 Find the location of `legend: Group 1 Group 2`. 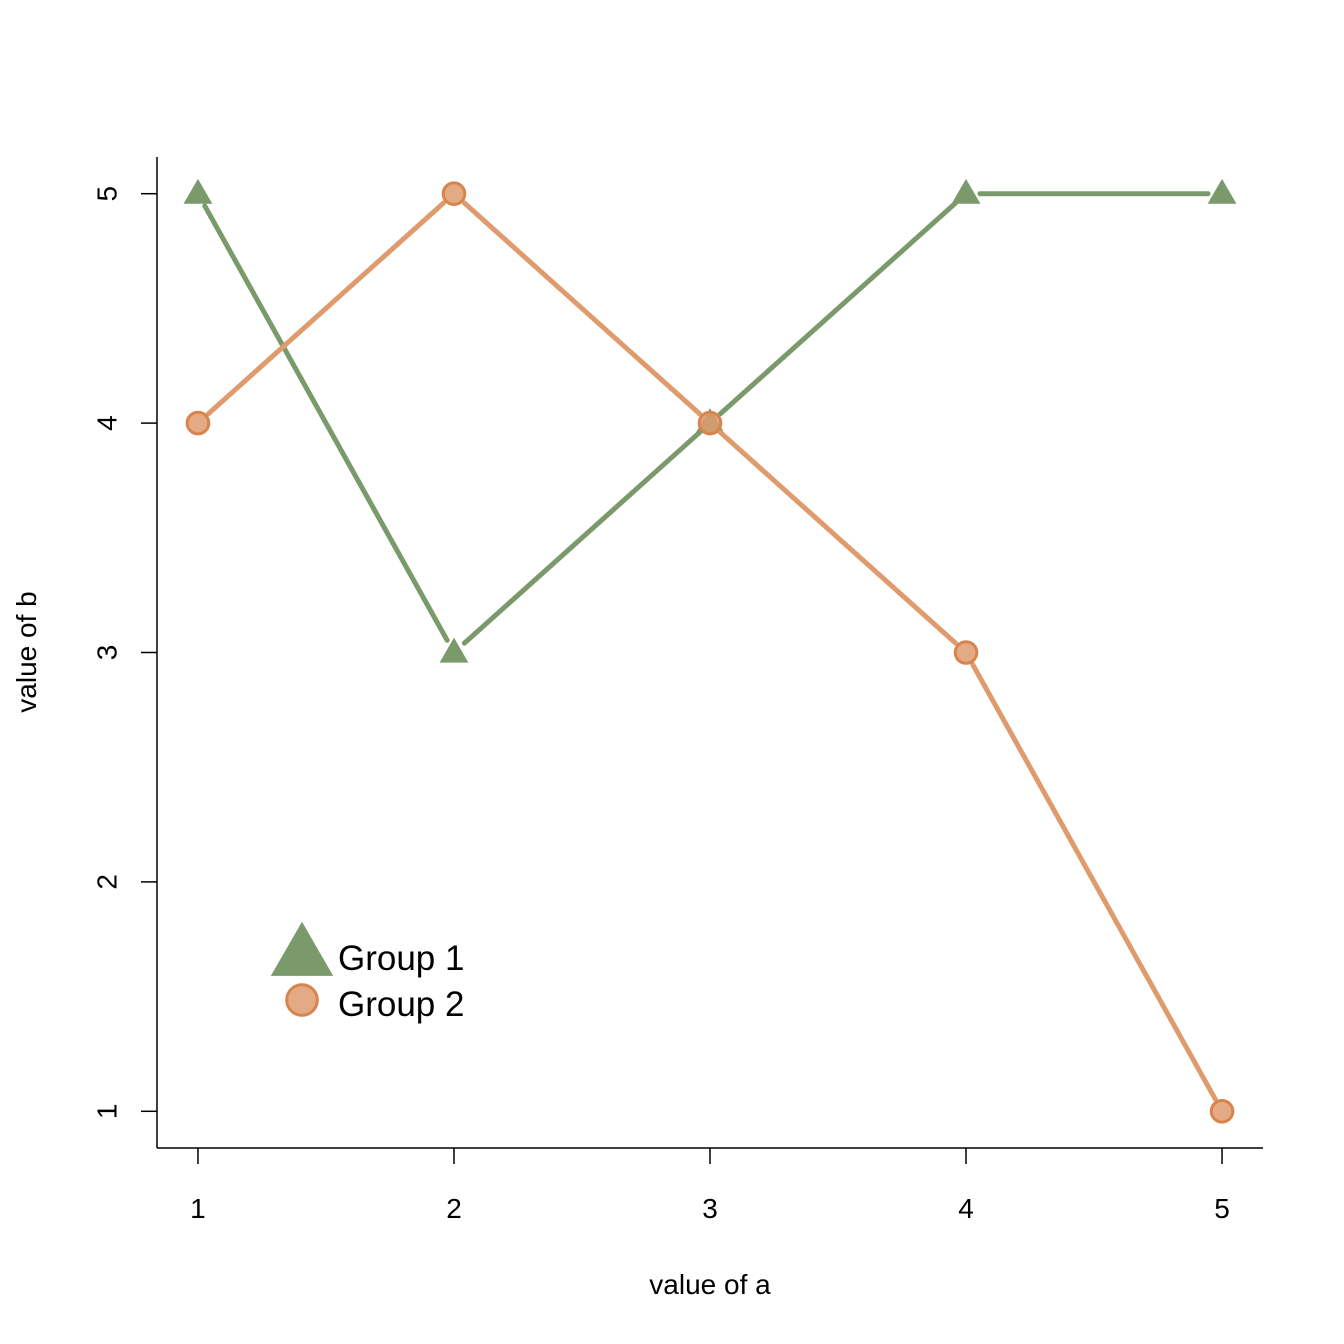

legend: Group 1 Group 2 is located at coordinates (367, 972).